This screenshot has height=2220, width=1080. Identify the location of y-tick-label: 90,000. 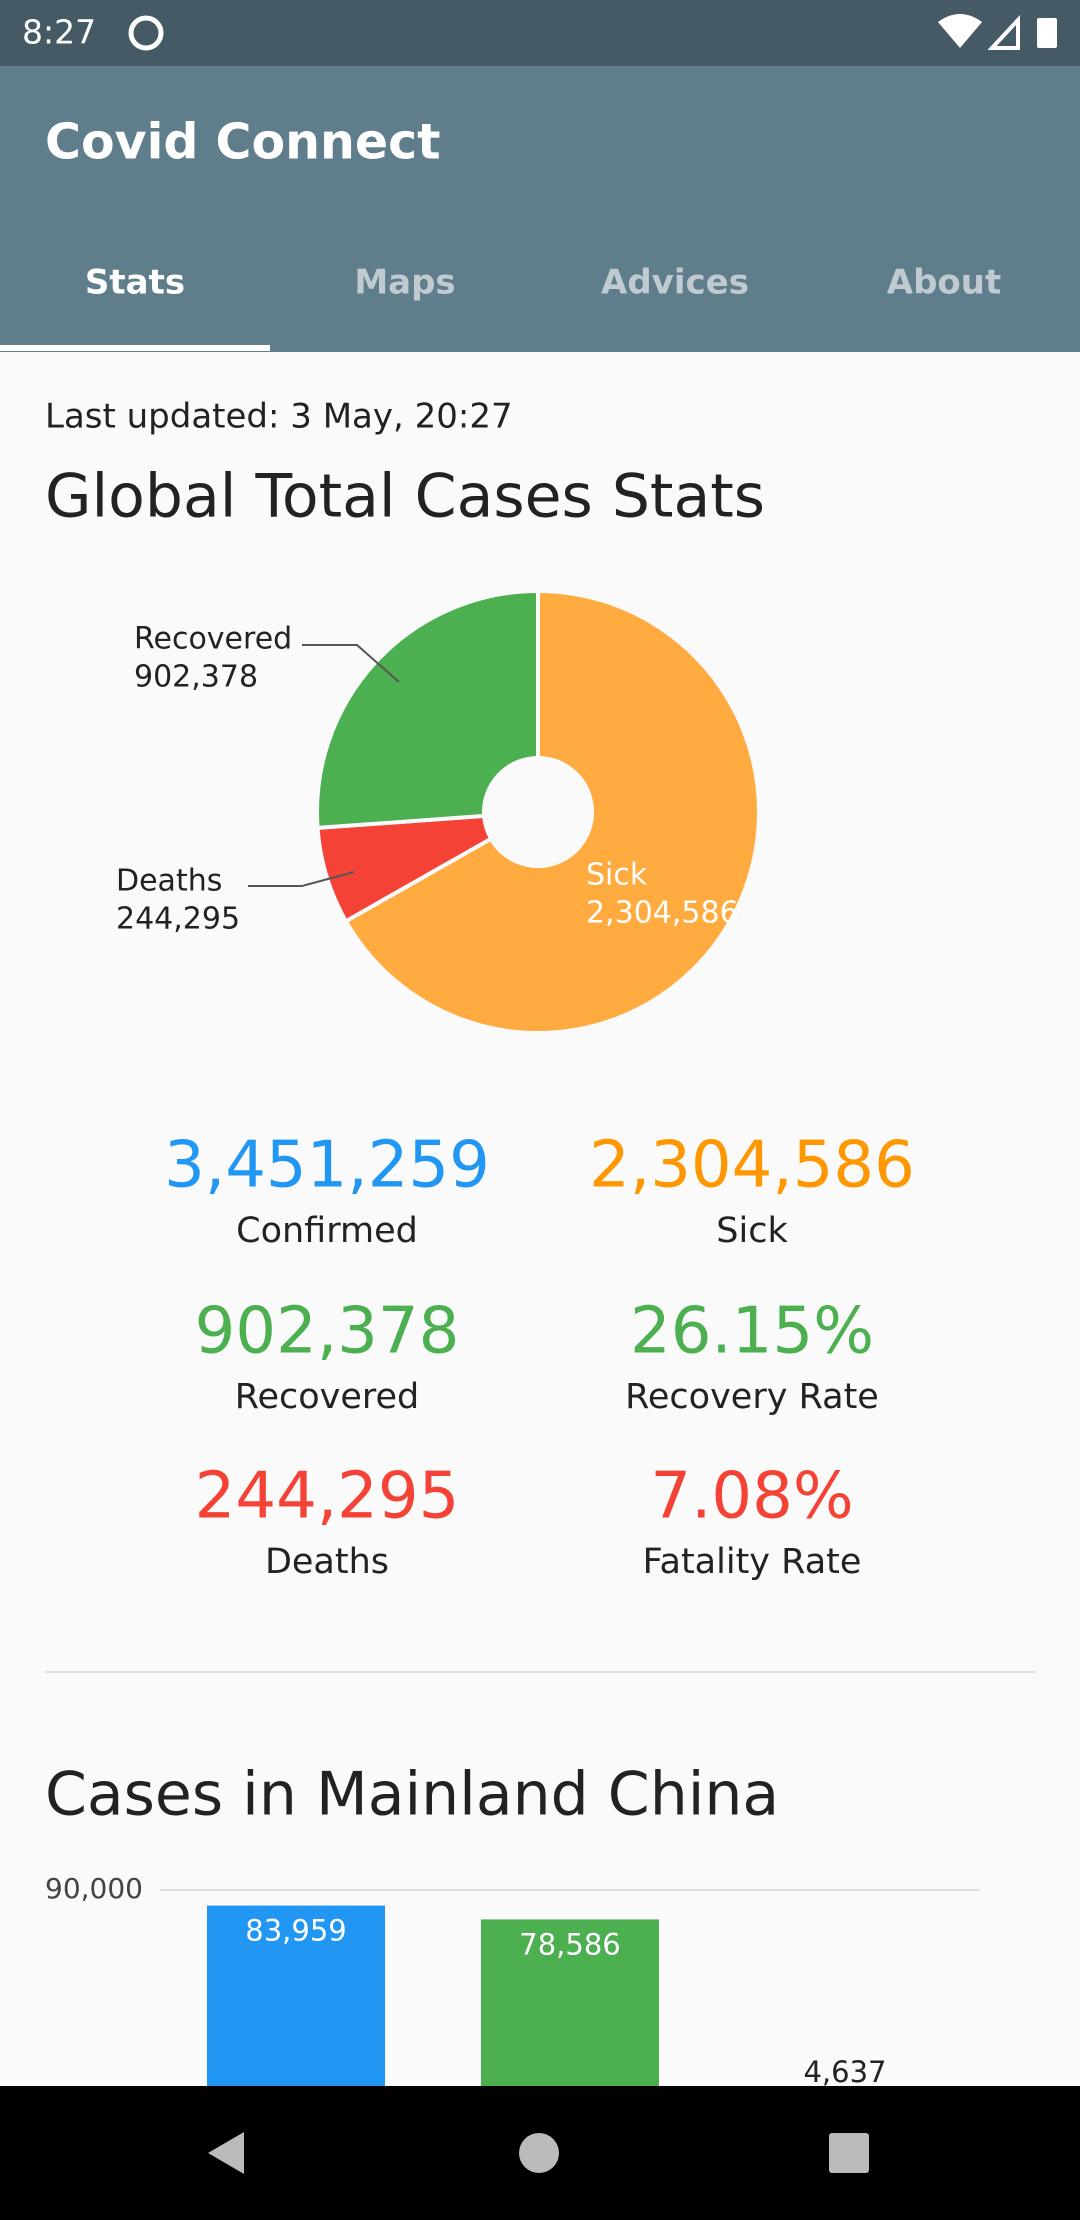
(94, 1888).